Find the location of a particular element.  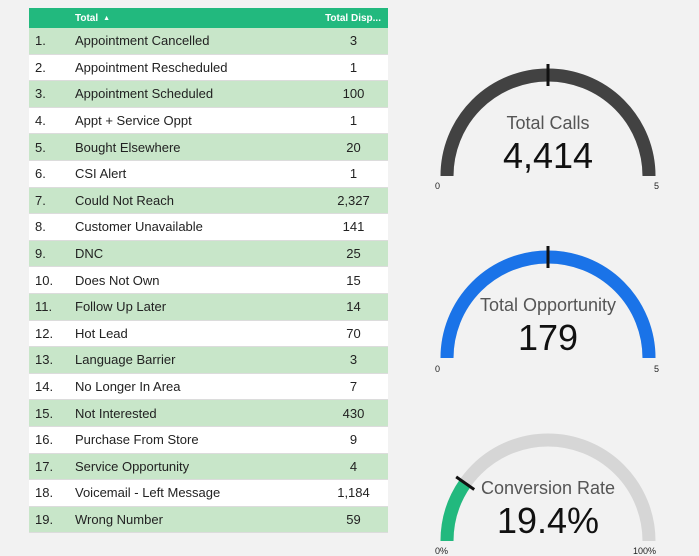

row-value: 141 is located at coordinates (353, 227).